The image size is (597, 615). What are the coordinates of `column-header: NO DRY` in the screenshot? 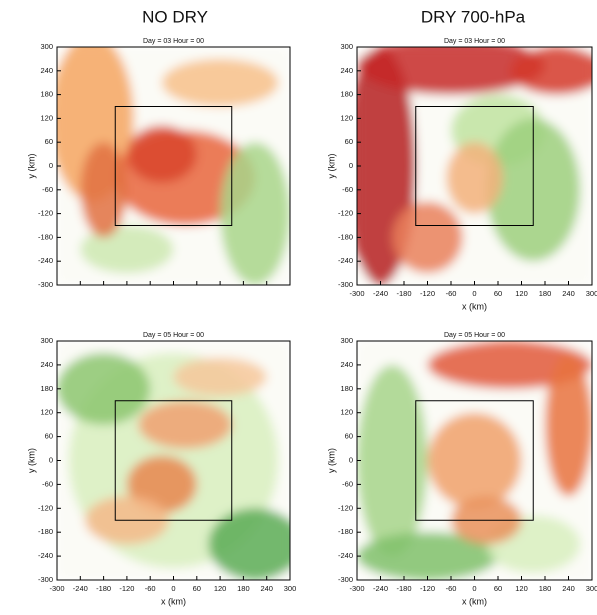 It's located at (175, 16).